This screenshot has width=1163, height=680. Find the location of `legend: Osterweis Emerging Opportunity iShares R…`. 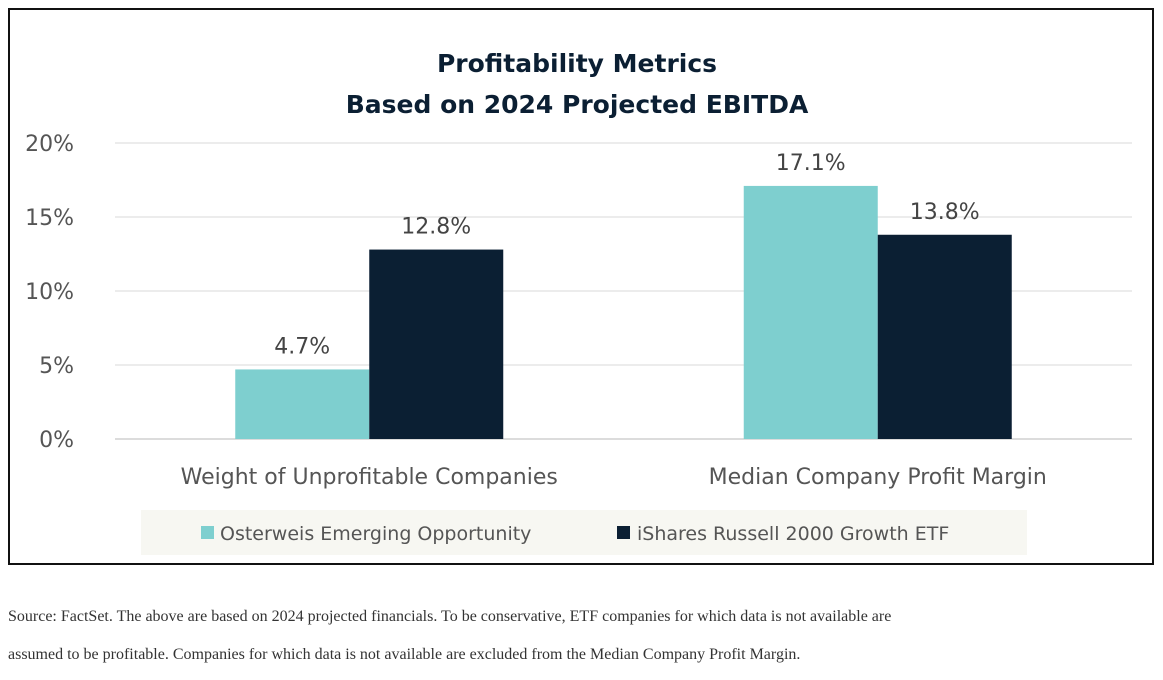

legend: Osterweis Emerging Opportunity iShares R… is located at coordinates (584, 532).